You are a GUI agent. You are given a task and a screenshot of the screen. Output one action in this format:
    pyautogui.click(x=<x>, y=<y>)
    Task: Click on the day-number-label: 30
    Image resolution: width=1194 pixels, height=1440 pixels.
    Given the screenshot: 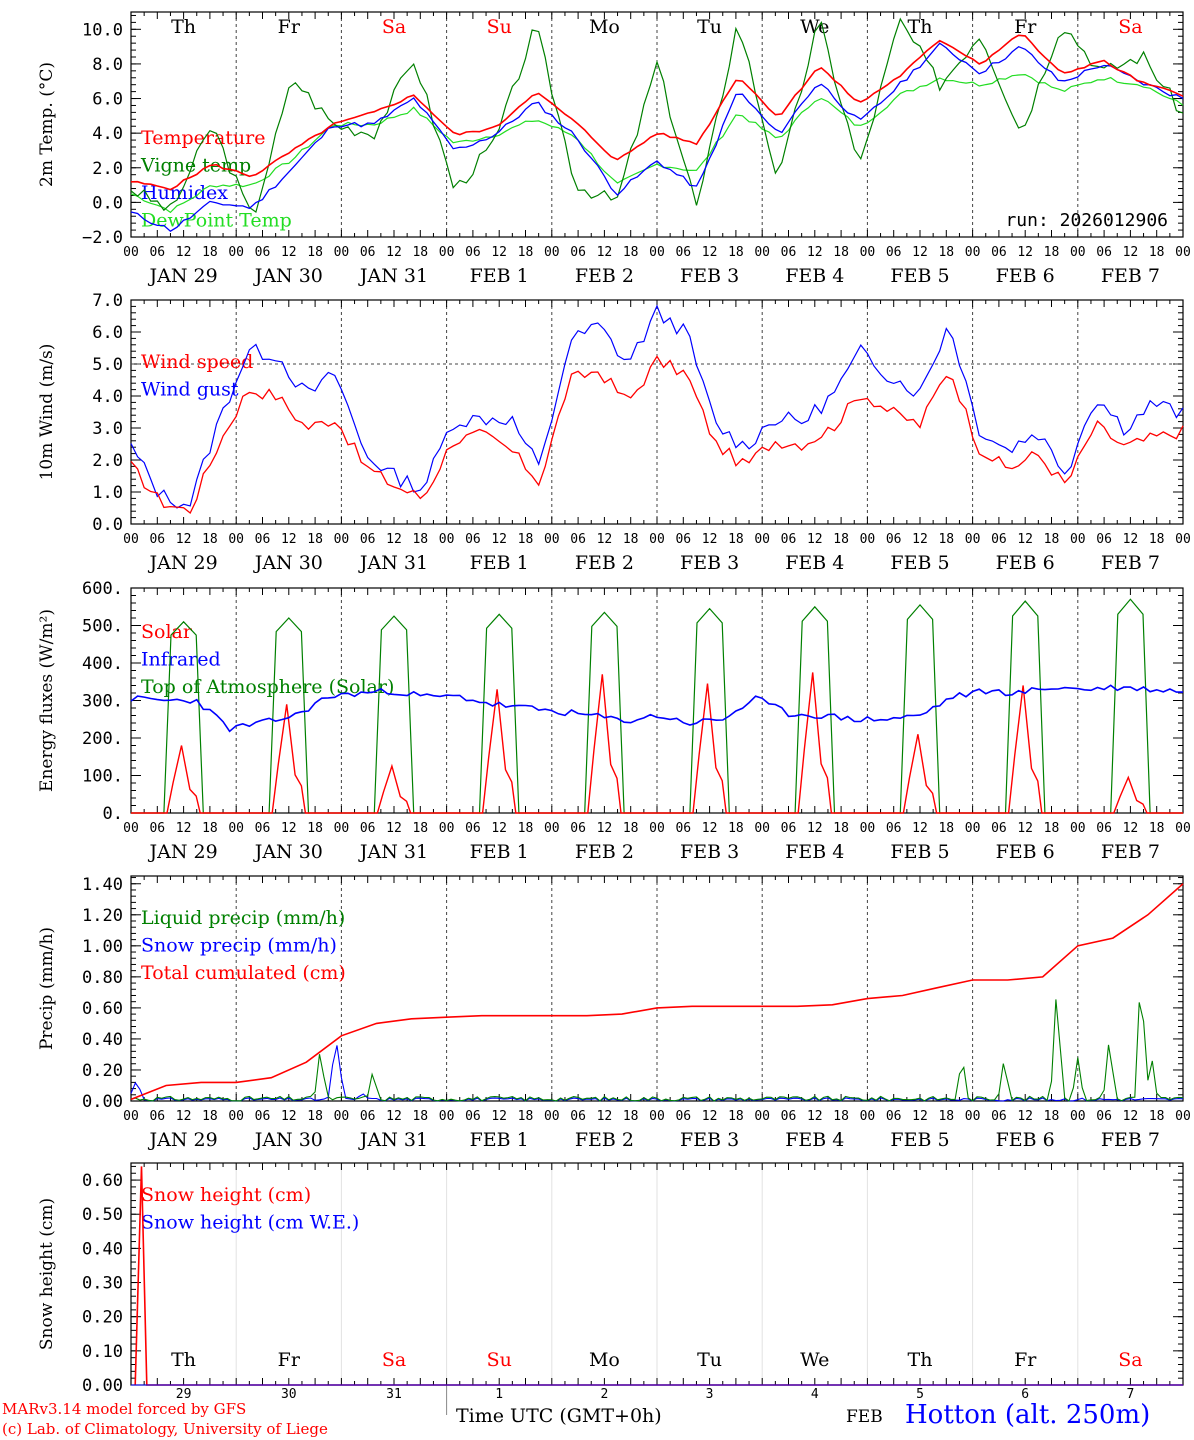 What is the action you would take?
    pyautogui.click(x=289, y=1394)
    